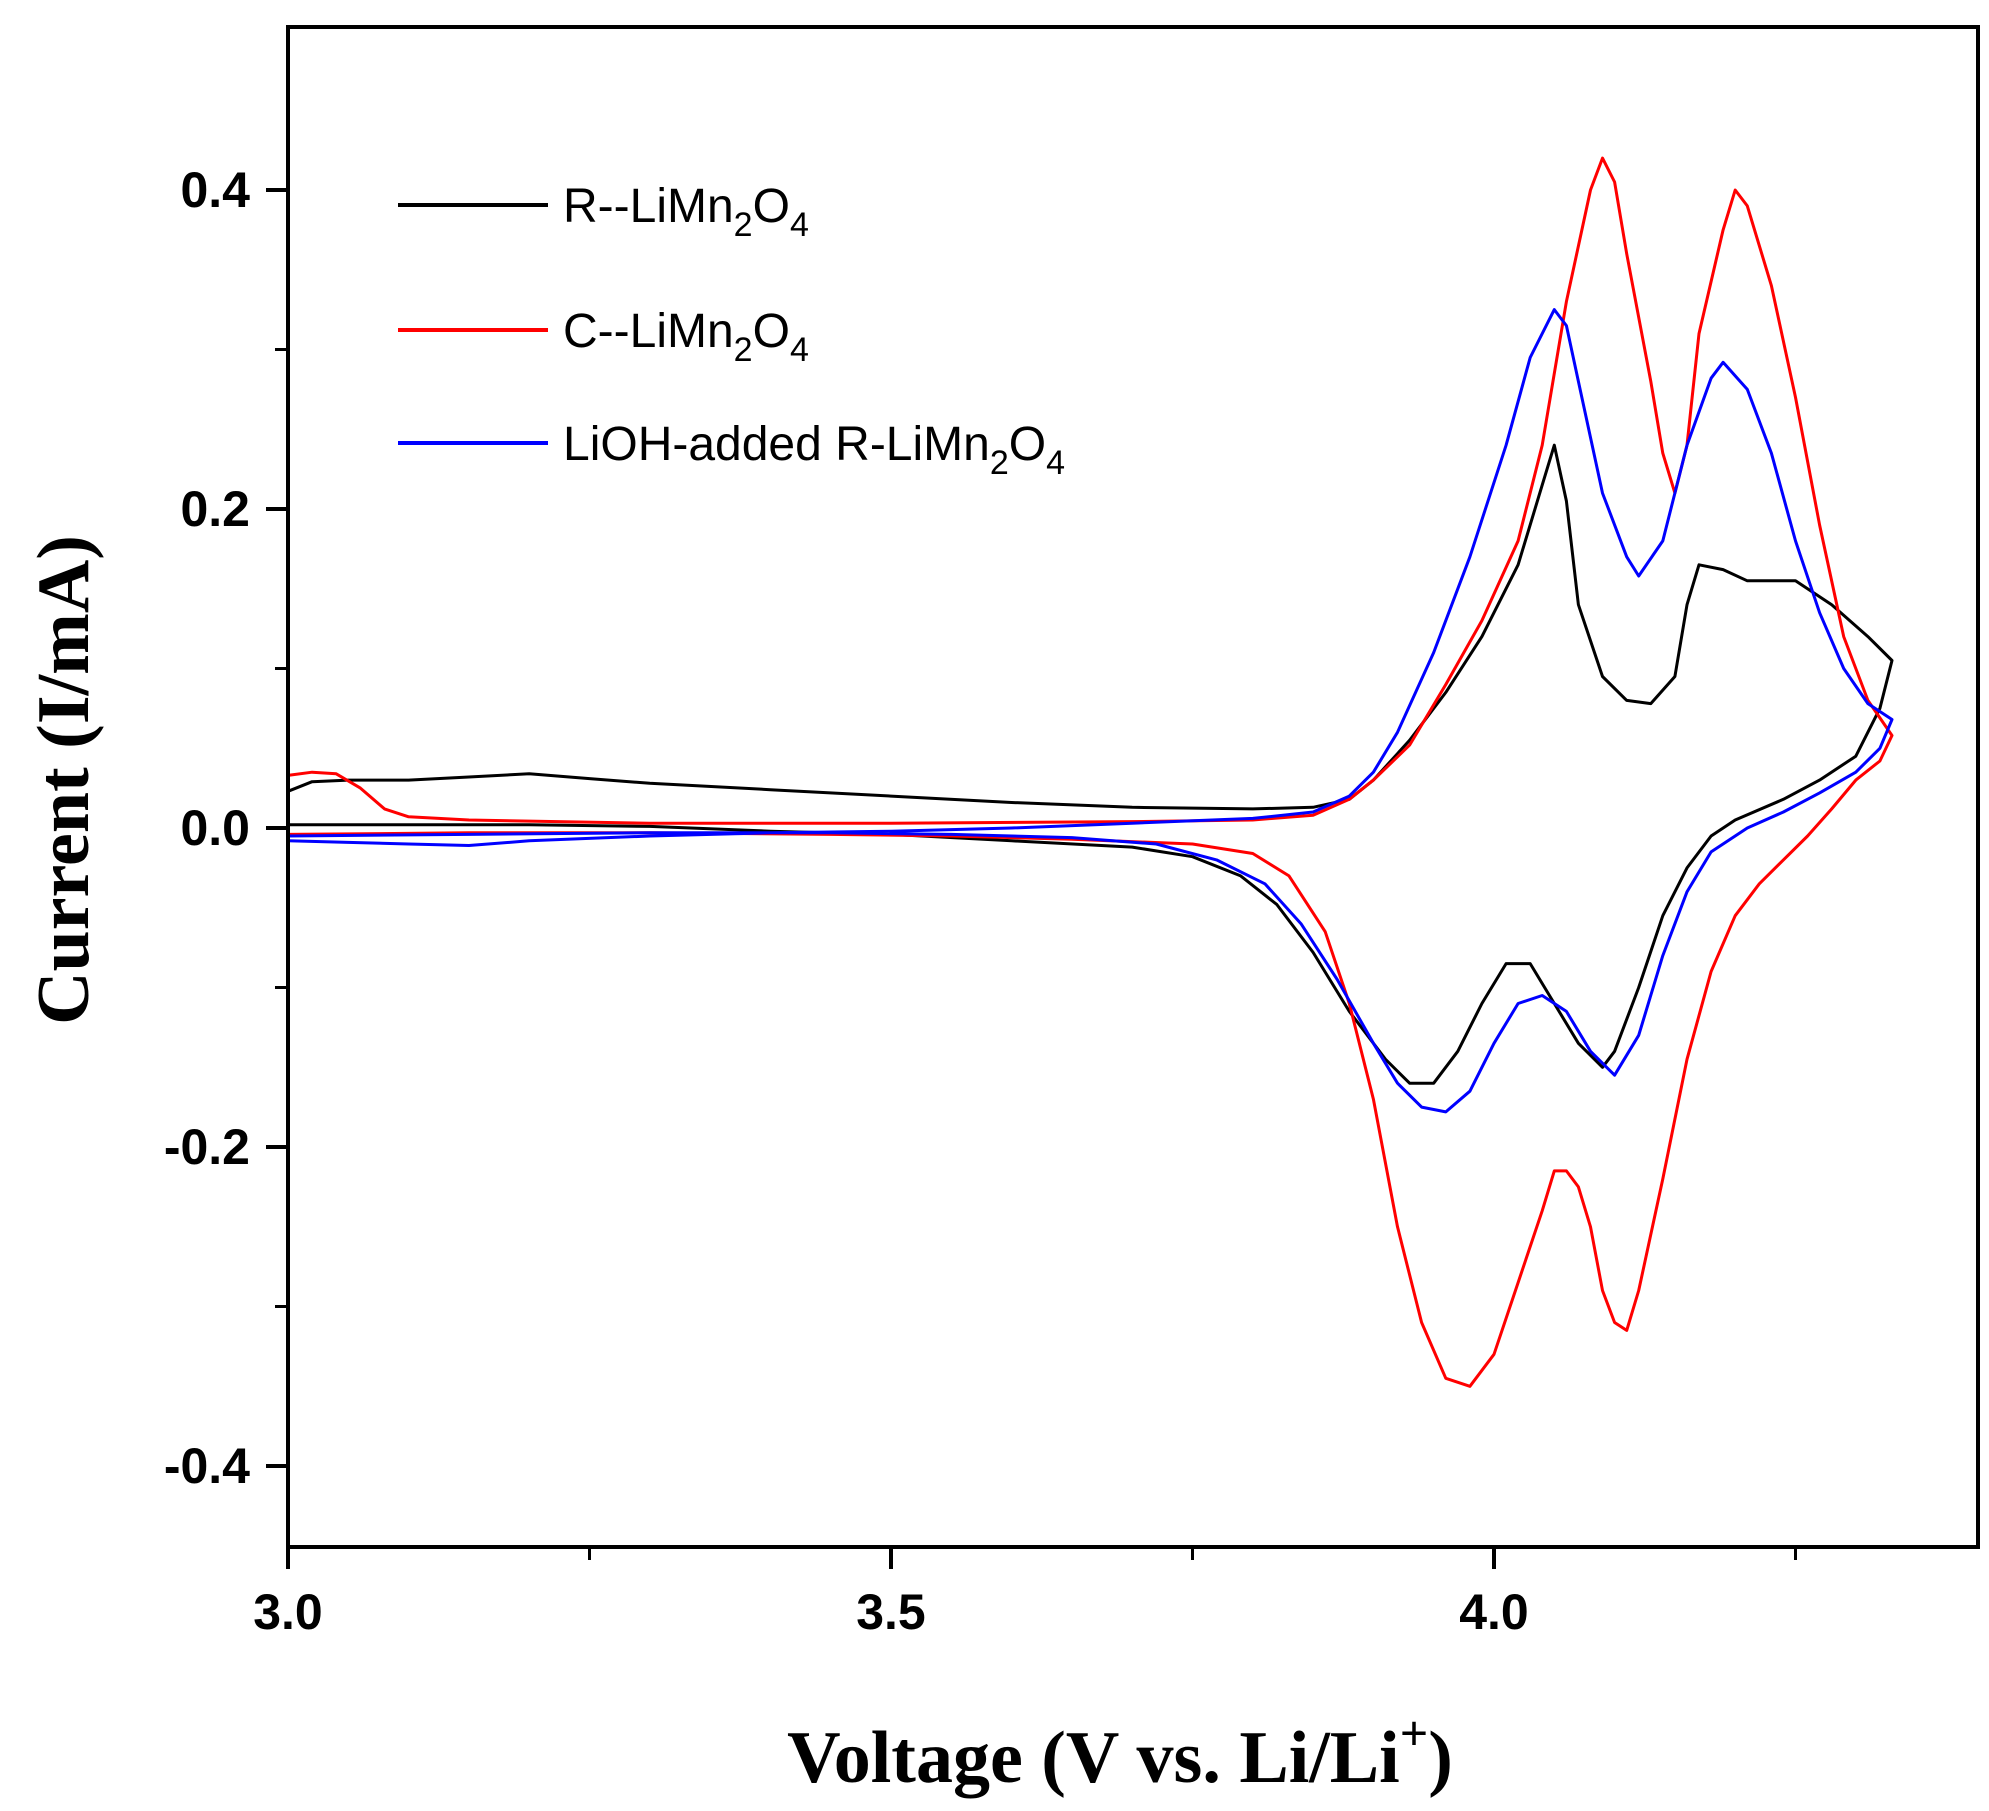 The width and height of the screenshot is (1989, 1811). Describe the element at coordinates (207, 1466) in the screenshot. I see `y-tick-label: -0.4` at that location.